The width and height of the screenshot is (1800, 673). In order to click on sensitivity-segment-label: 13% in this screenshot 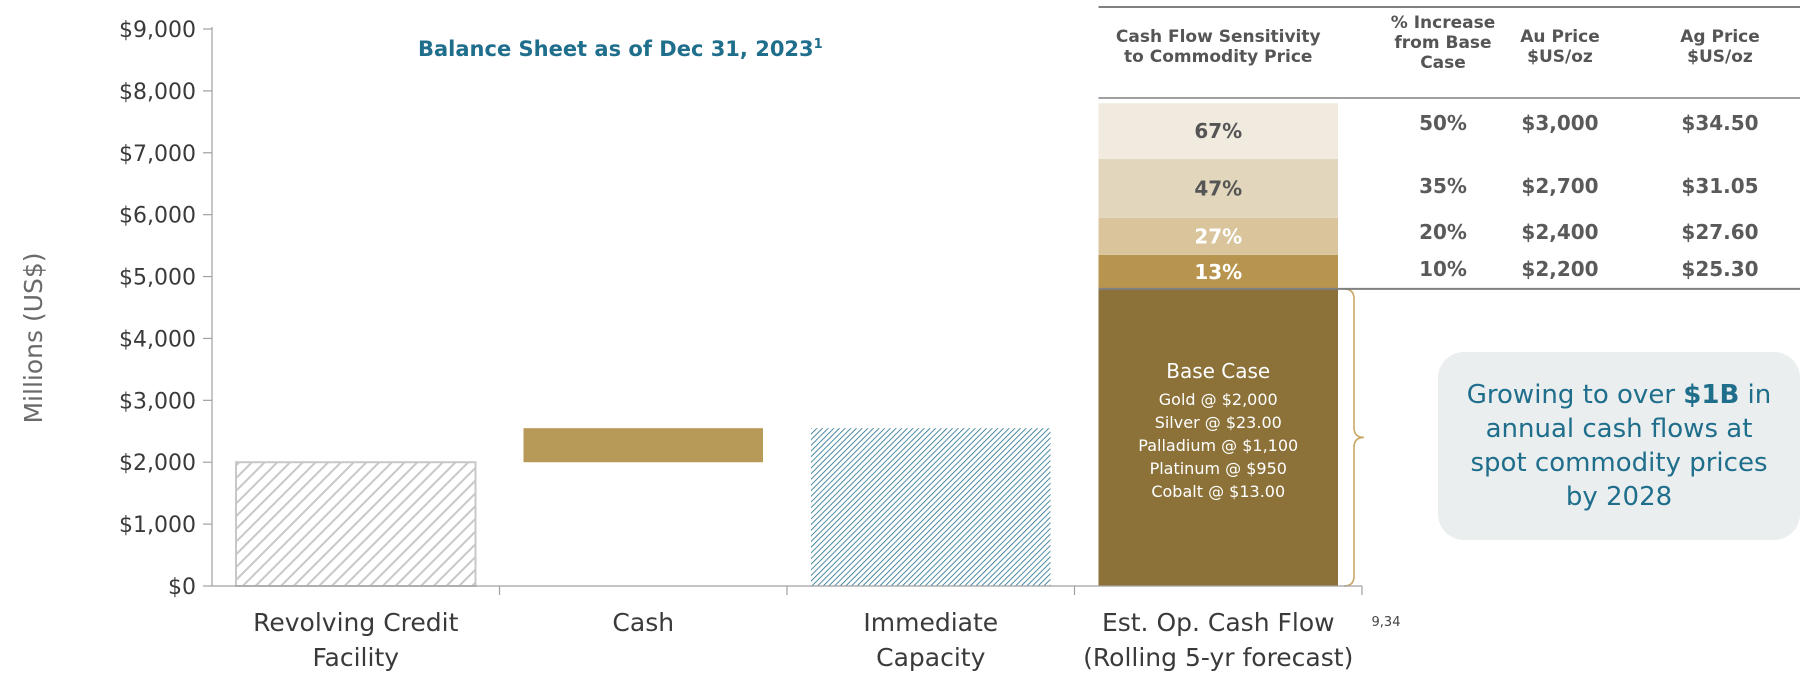, I will do `click(1218, 272)`.